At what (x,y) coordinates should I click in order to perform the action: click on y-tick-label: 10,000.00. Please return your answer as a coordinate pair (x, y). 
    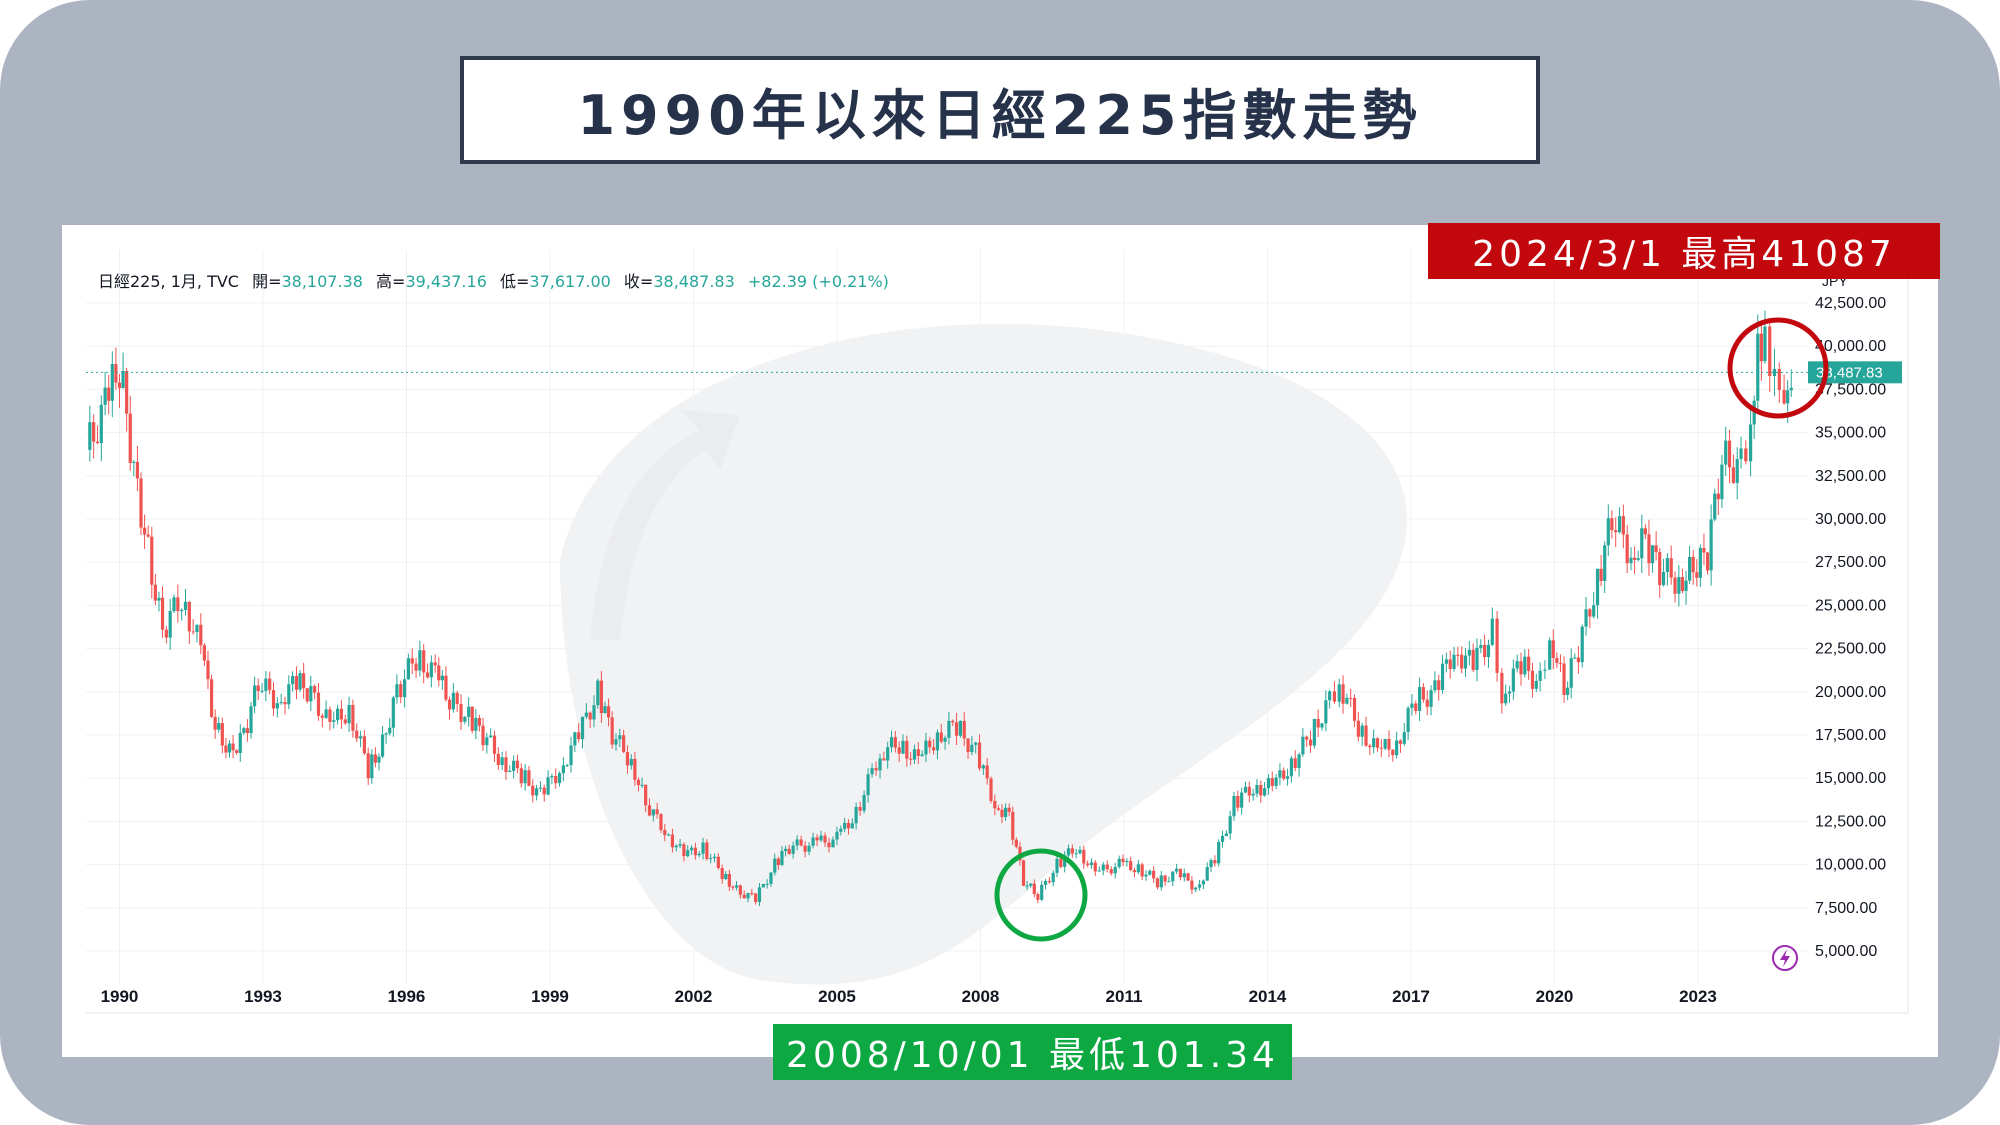
    Looking at the image, I should click on (1850, 865).